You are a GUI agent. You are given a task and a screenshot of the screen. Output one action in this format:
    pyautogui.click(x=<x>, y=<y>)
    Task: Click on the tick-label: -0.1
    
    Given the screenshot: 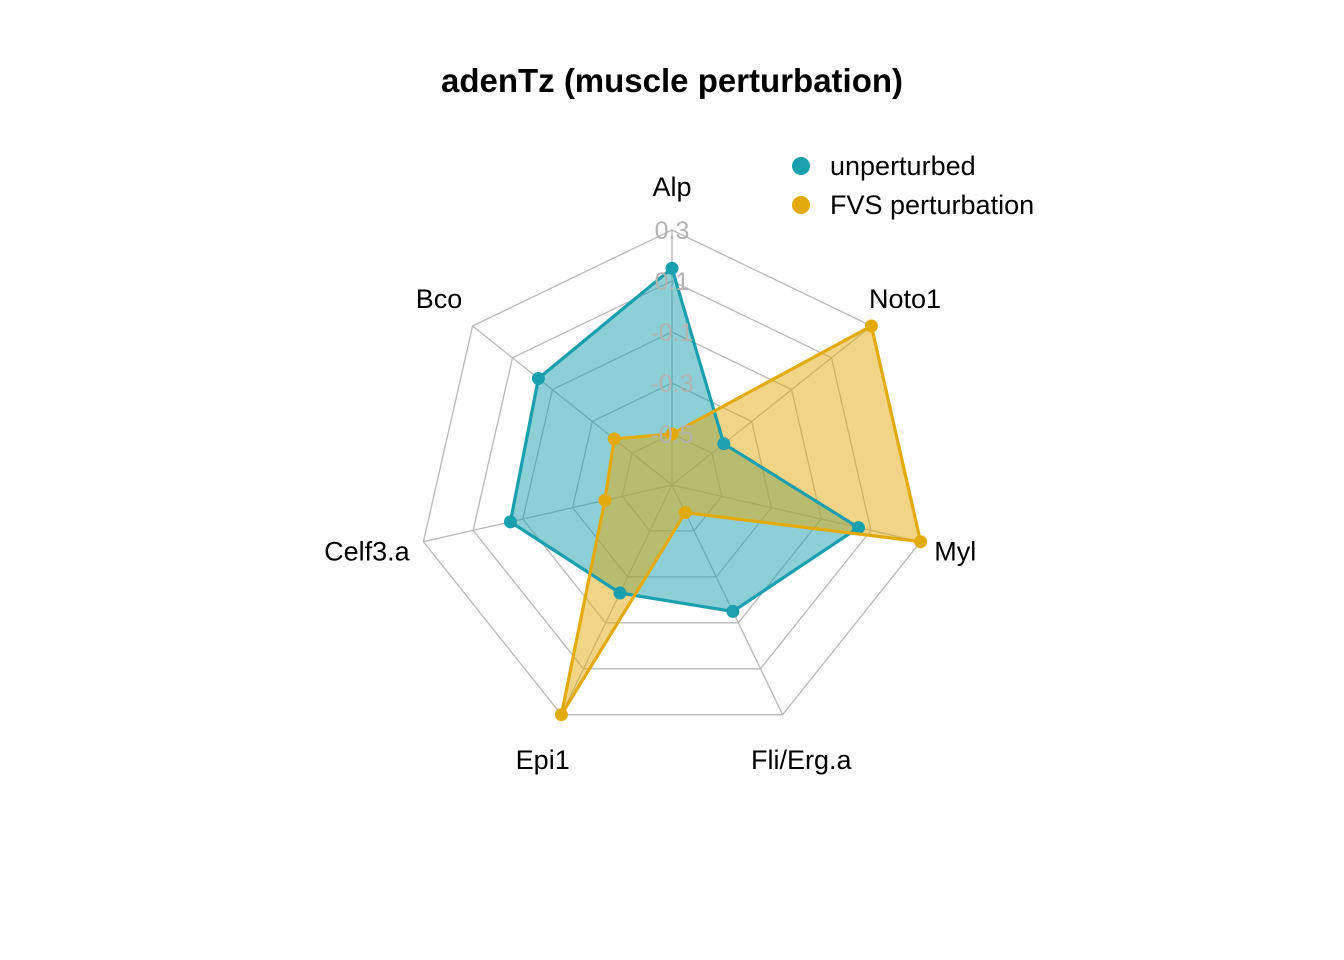 What is the action you would take?
    pyautogui.click(x=671, y=333)
    